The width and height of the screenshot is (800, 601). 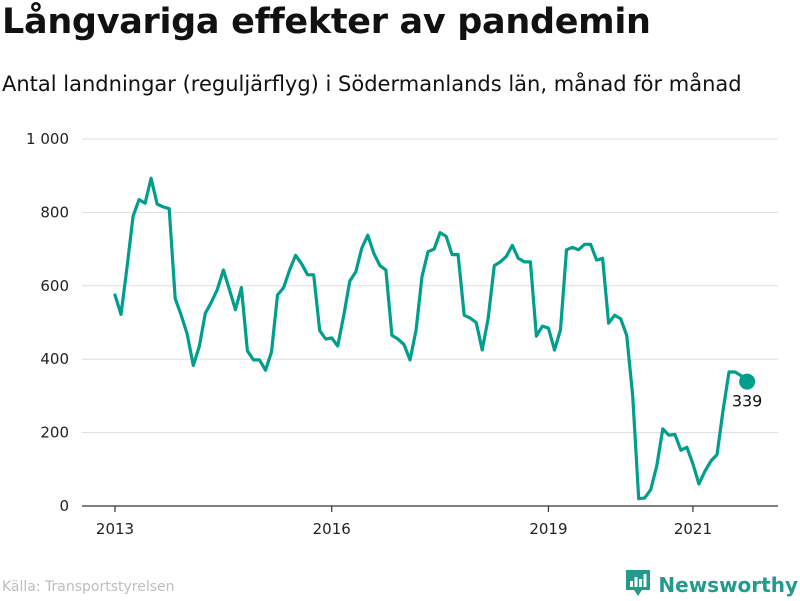 I want to click on y-tick-label: 800, so click(x=54, y=212).